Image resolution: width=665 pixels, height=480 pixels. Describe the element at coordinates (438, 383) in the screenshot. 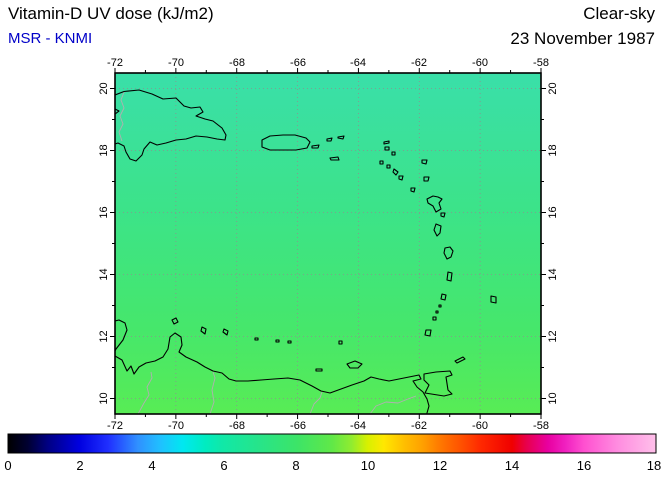

I see `trinidad-coast` at that location.